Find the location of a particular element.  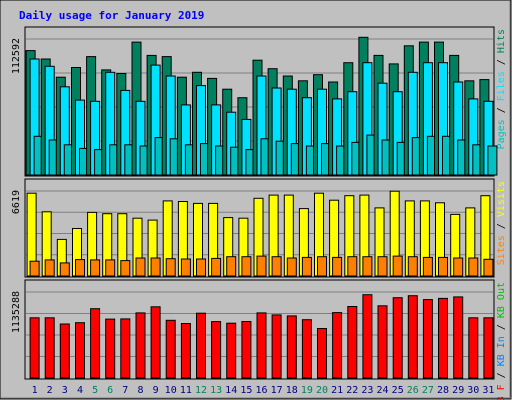

legend: KB F / KB In / KB Out is located at coordinates (501, 341).